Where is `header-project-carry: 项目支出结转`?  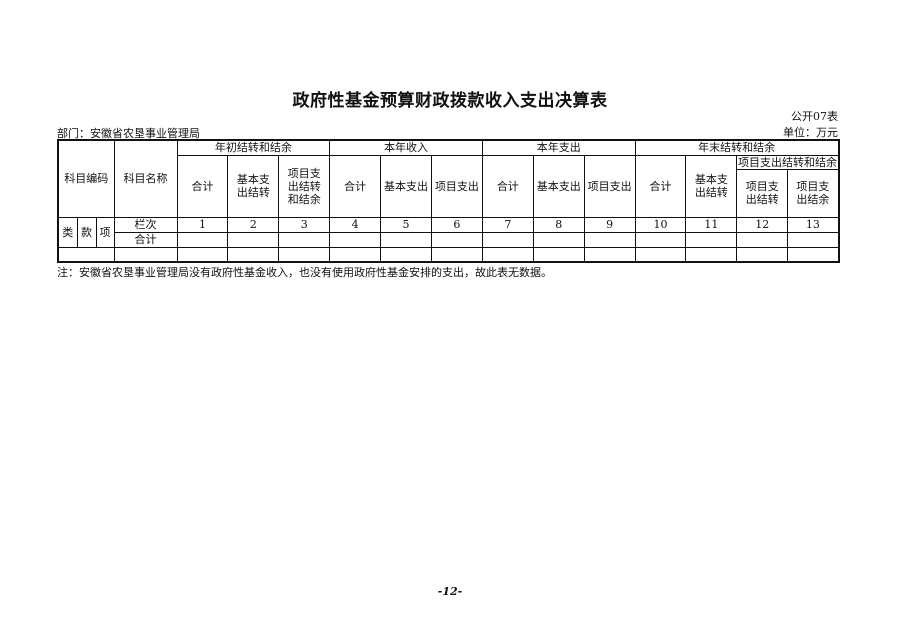 header-project-carry: 项目支出结转 is located at coordinates (762, 193).